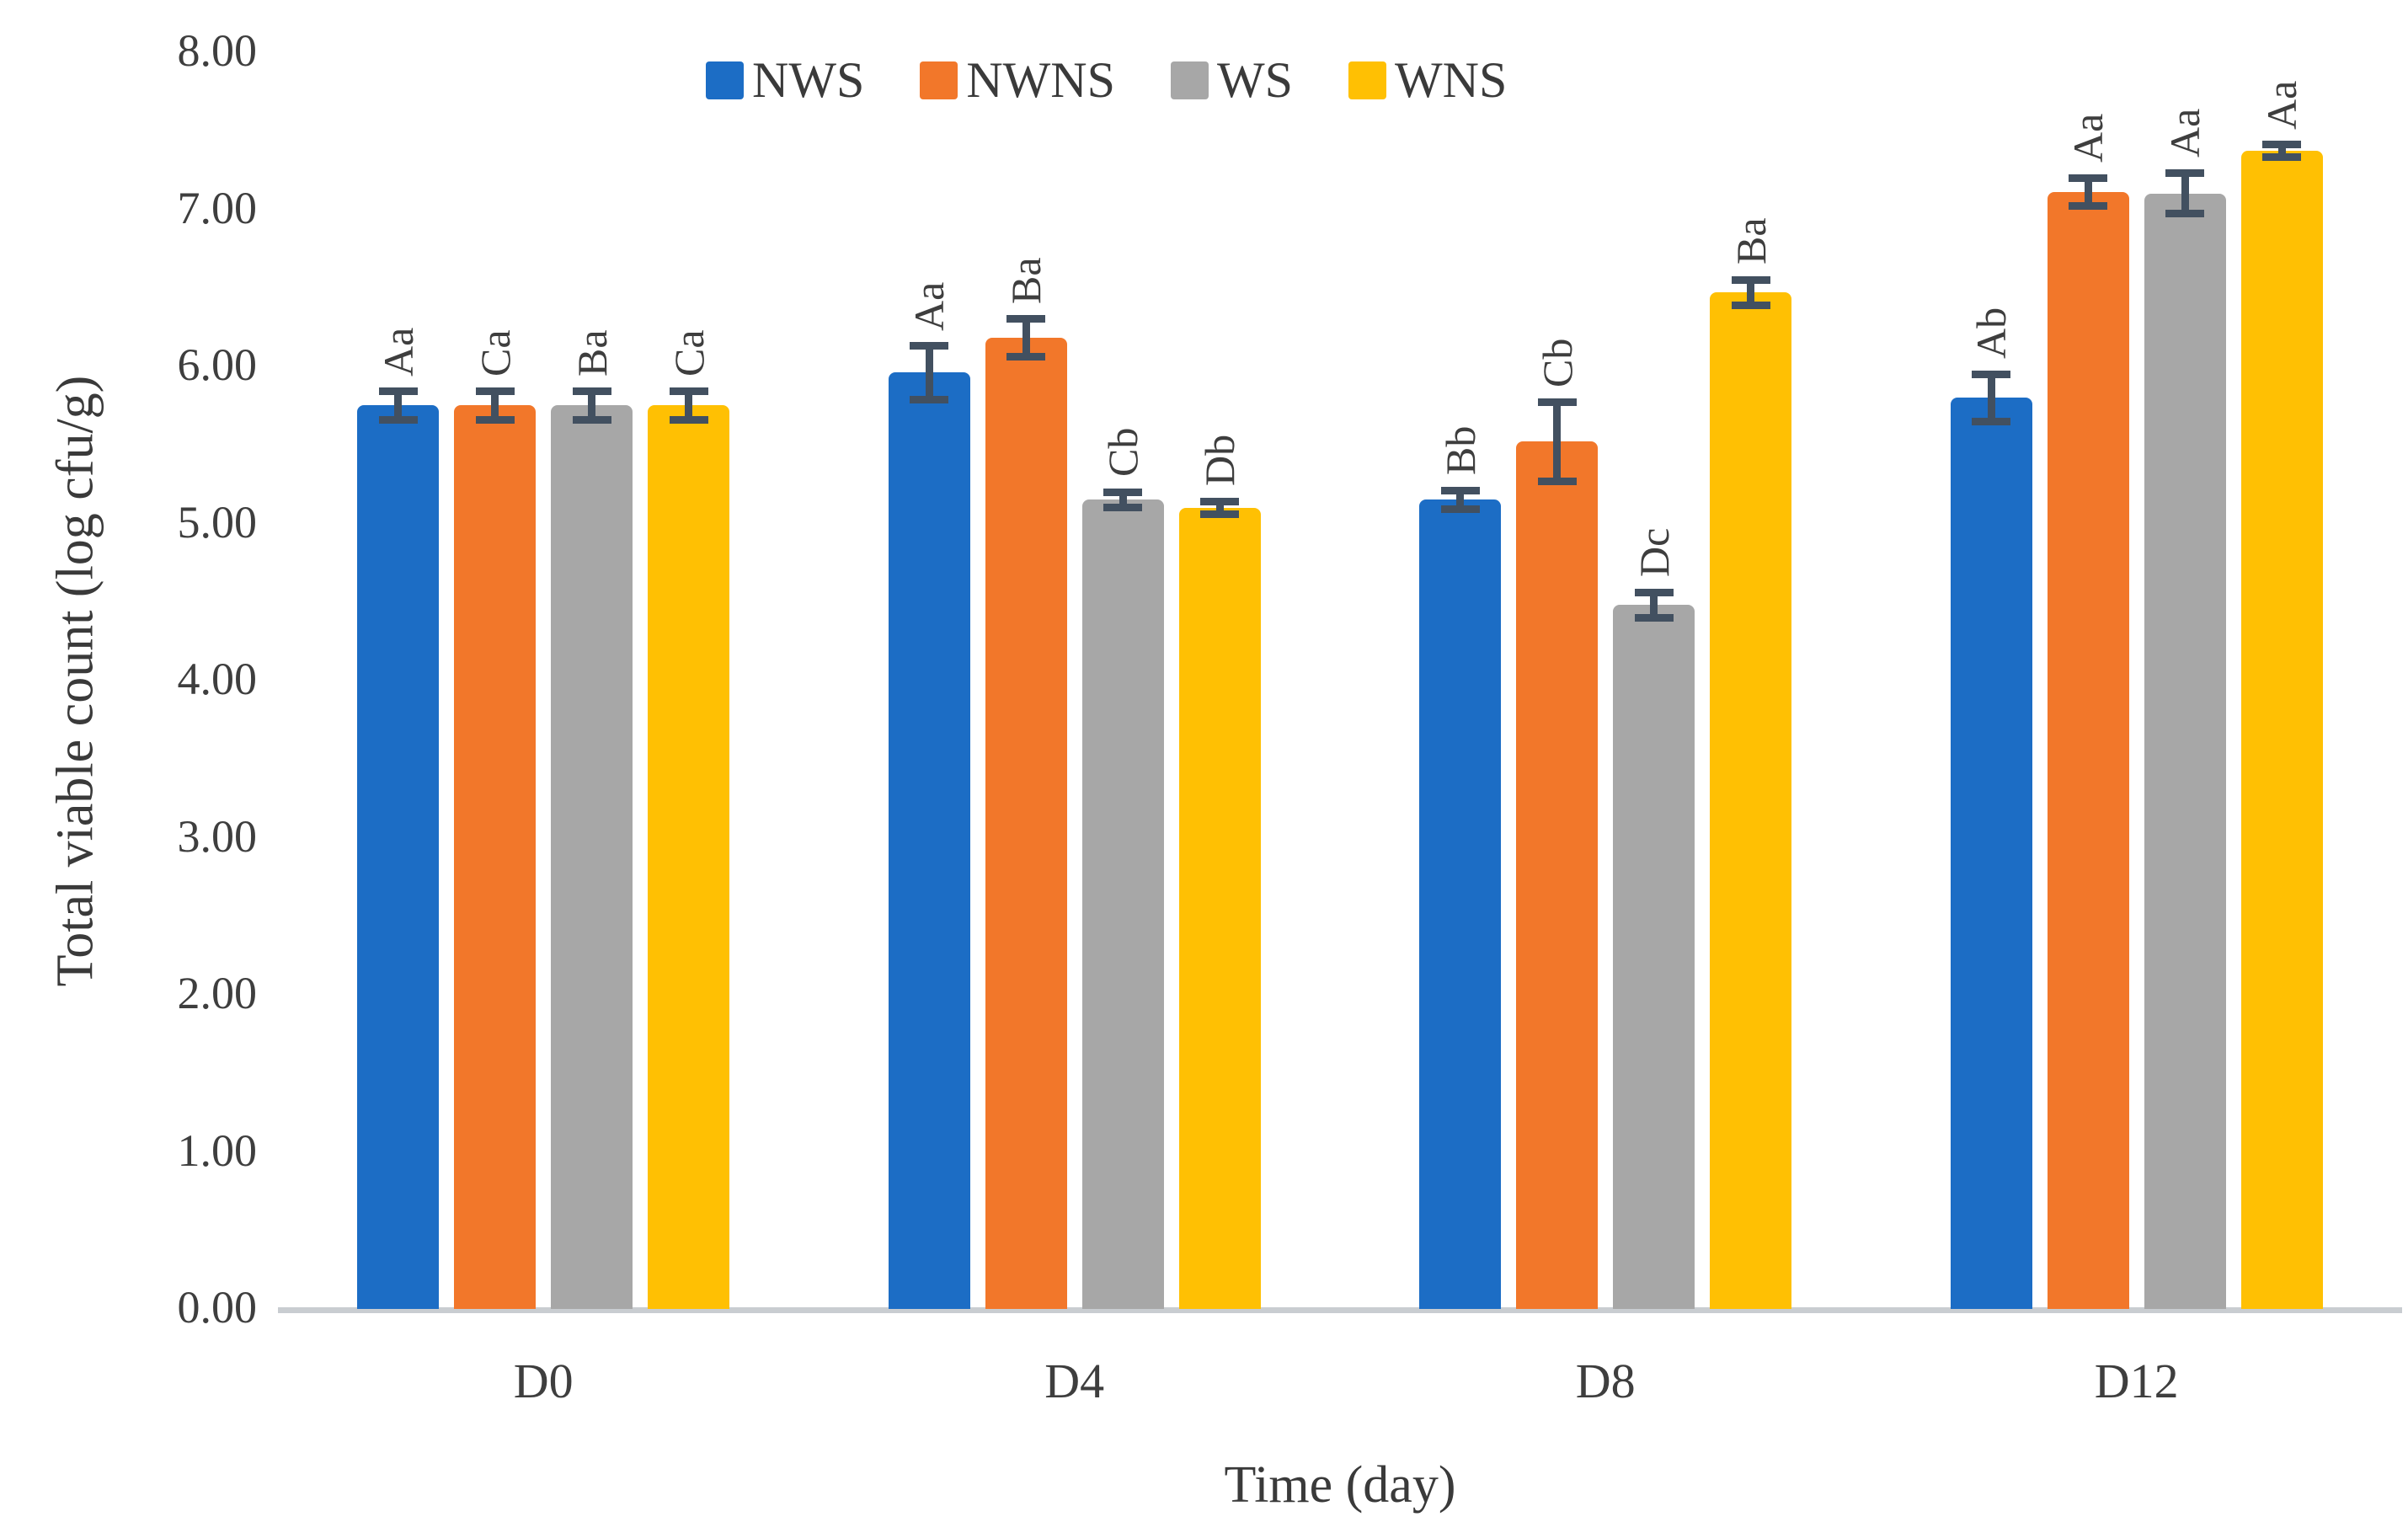  What do you see at coordinates (1654, 553) in the screenshot?
I see `significance-letter: Dc` at bounding box center [1654, 553].